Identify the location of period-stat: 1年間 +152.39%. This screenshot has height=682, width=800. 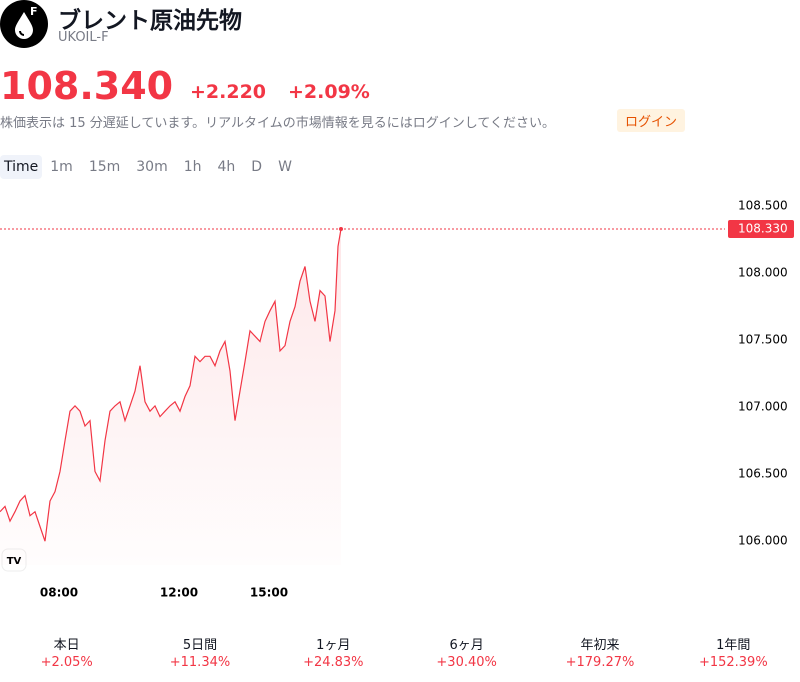
(733, 652).